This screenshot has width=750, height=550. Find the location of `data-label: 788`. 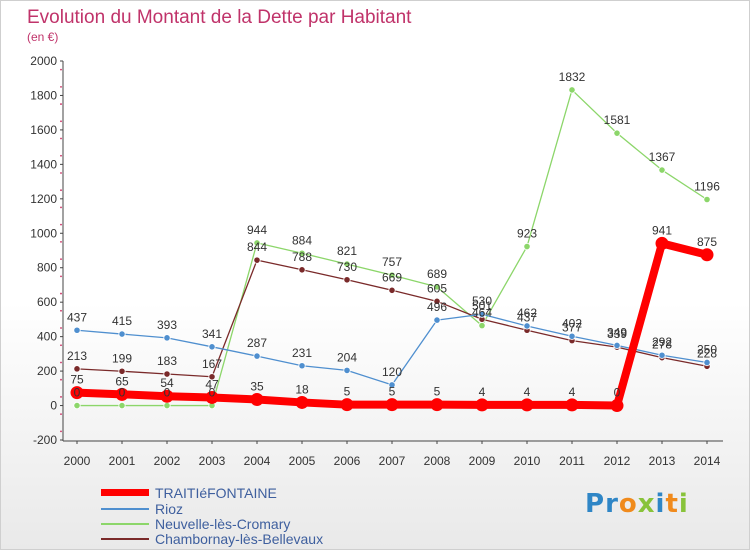

data-label: 788 is located at coordinates (302, 257).